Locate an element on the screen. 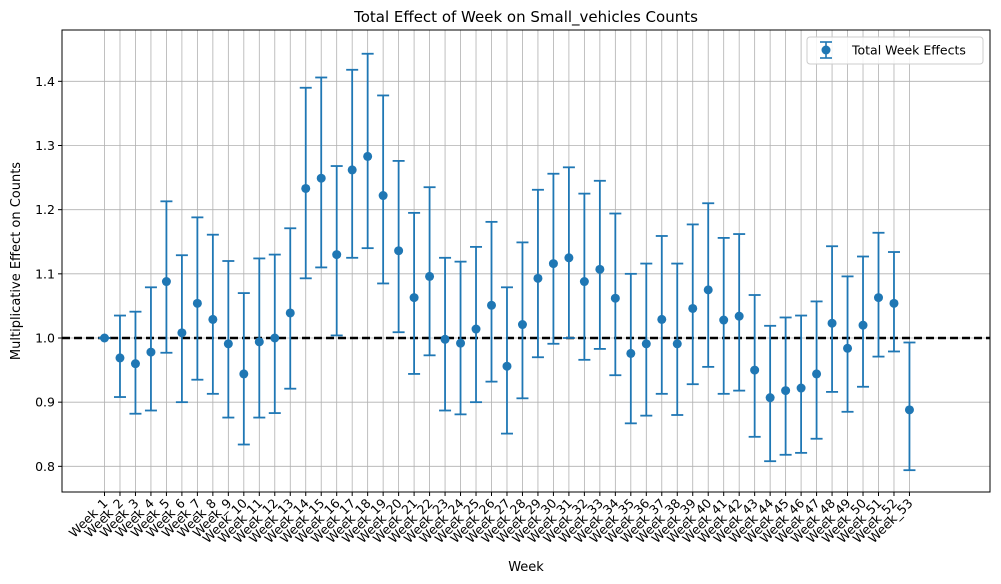 This screenshot has height=584, width=1001. y-tick-label: 0.9 is located at coordinates (45, 402).